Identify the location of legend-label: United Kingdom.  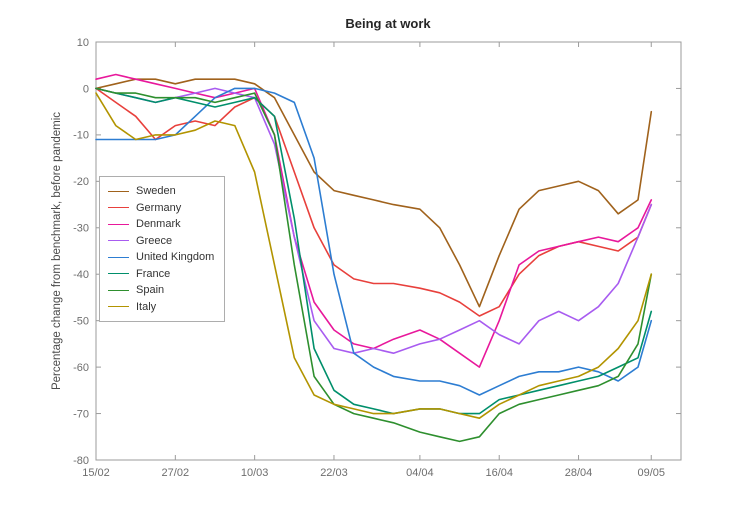
(175, 257).